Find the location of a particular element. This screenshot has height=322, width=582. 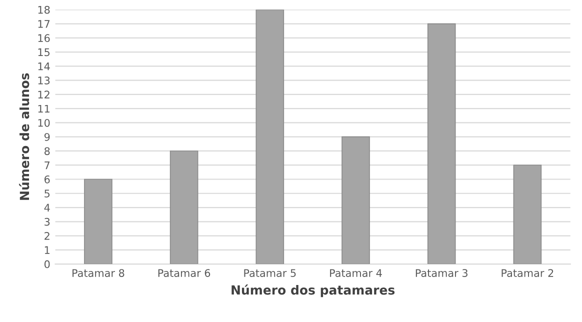

y-tick-label: 15 is located at coordinates (44, 52).